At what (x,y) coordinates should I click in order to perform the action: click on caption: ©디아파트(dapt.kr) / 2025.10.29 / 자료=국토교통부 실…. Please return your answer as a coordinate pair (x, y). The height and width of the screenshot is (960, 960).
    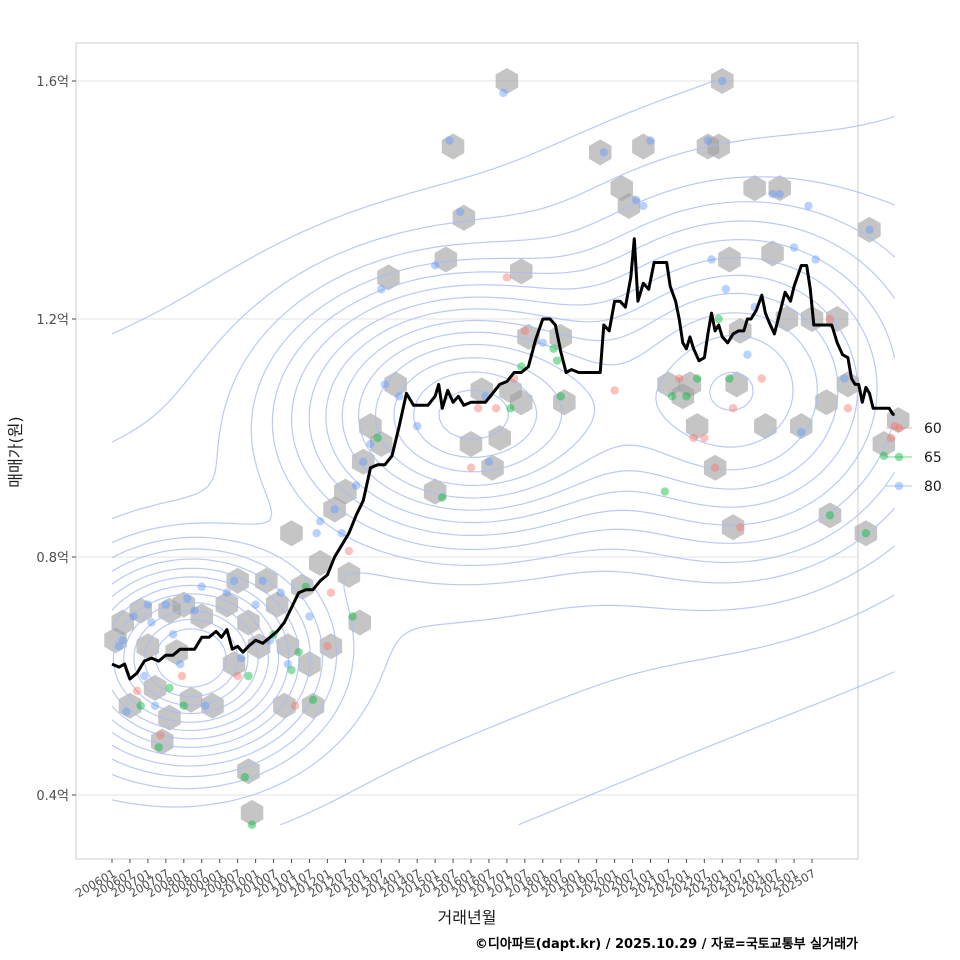
    Looking at the image, I should click on (666, 944).